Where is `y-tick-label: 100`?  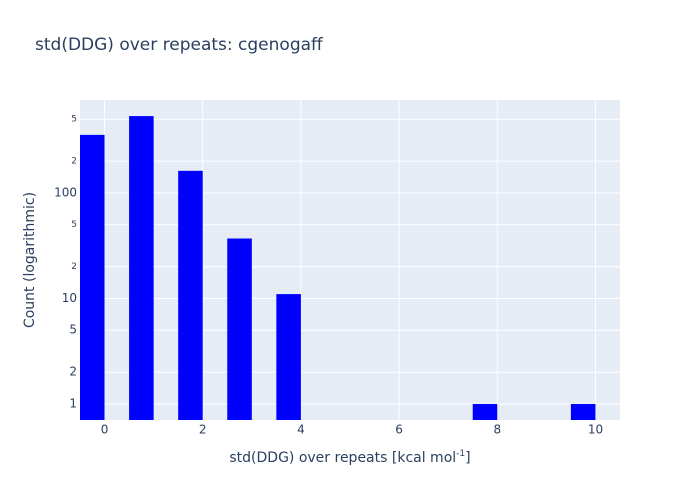 y-tick-label: 100 is located at coordinates (65, 192).